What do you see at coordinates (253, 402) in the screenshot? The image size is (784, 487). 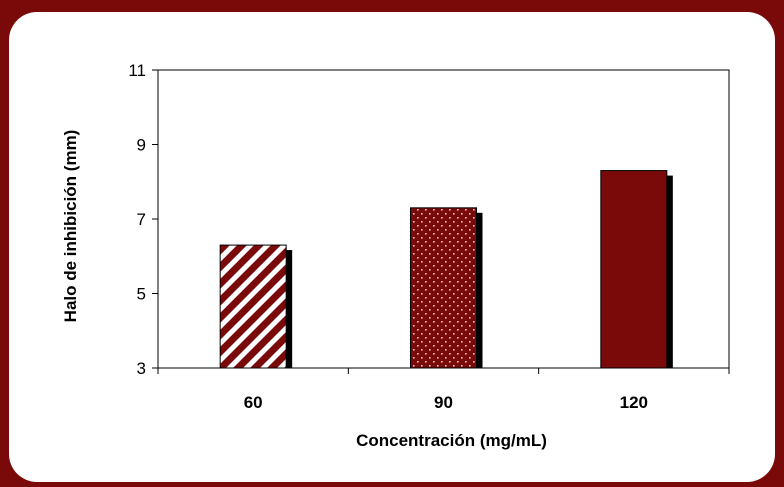 I see `x-tick-label: 60` at bounding box center [253, 402].